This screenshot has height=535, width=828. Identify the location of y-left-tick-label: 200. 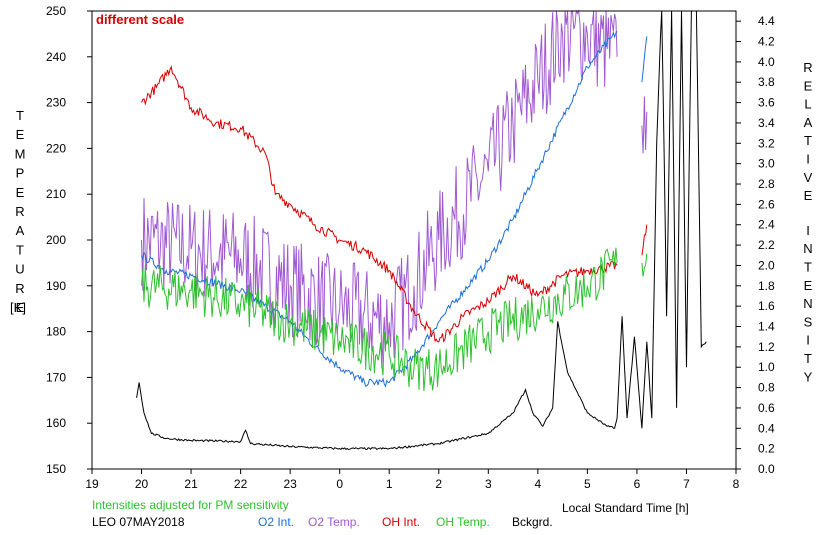
(56, 240).